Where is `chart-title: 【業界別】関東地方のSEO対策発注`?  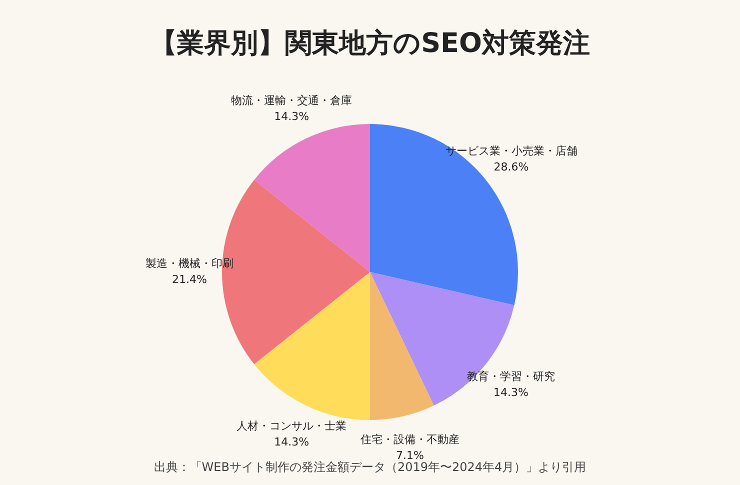 chart-title: 【業界別】関東地方のSEO対策発注 is located at coordinates (370, 44).